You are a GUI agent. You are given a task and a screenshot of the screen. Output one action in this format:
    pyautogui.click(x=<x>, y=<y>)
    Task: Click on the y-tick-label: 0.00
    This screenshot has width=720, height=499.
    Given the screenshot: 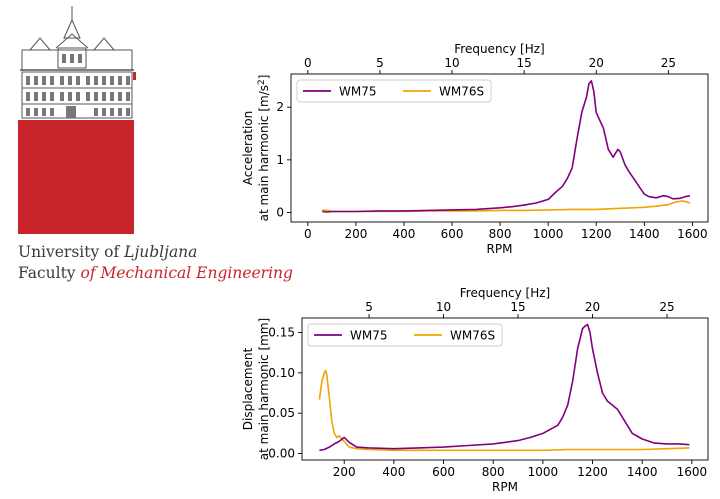 What is the action you would take?
    pyautogui.click(x=281, y=454)
    